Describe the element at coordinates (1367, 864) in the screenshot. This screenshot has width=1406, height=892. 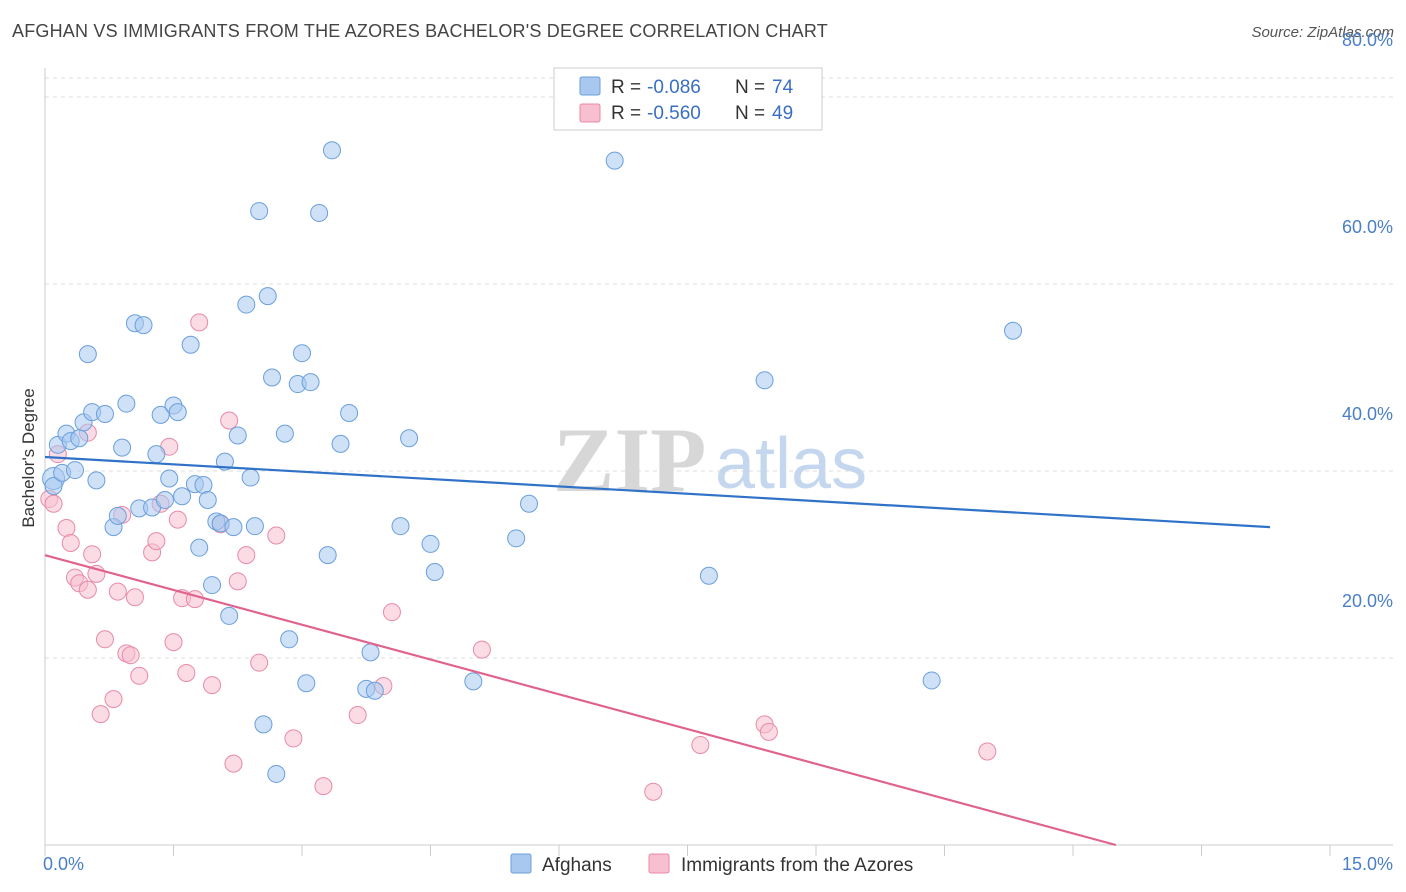
I see `x-tick-label: 15.0%` at that location.